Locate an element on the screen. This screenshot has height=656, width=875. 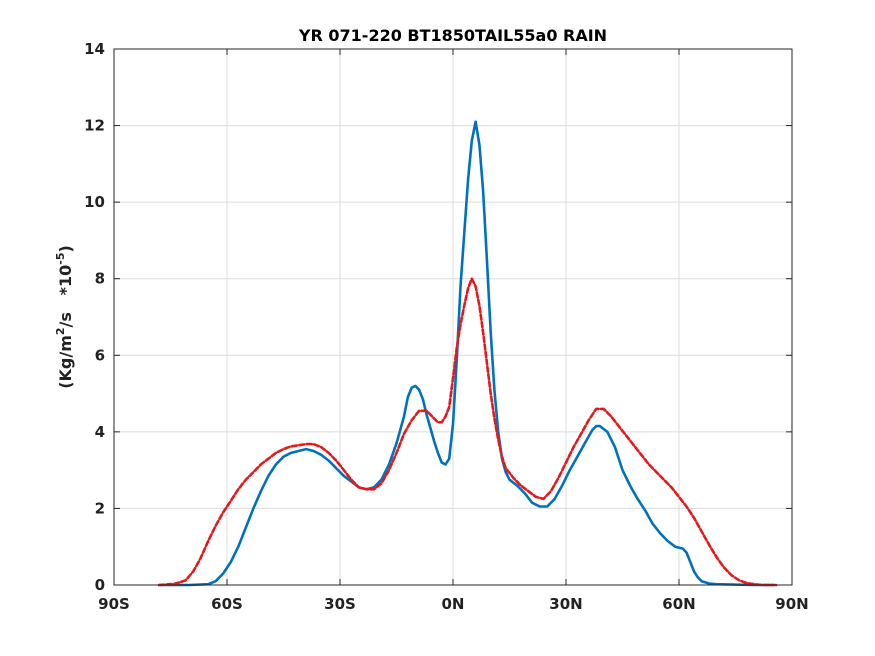
y-tick-label: 12 is located at coordinates (94, 126).